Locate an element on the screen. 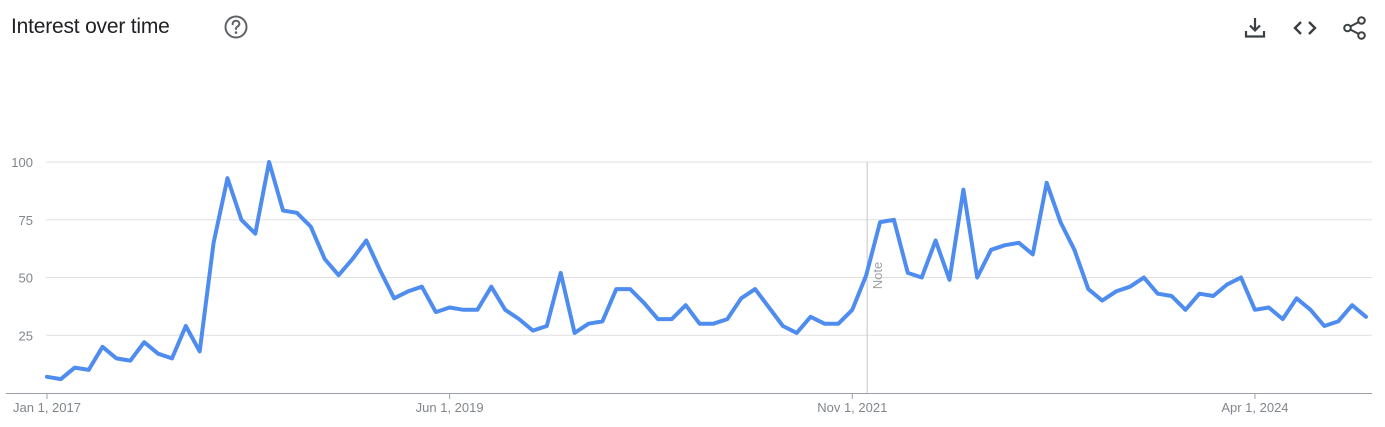 Image resolution: width=1385 pixels, height=427 pixels. y-tick-label-75: 75 is located at coordinates (26, 220).